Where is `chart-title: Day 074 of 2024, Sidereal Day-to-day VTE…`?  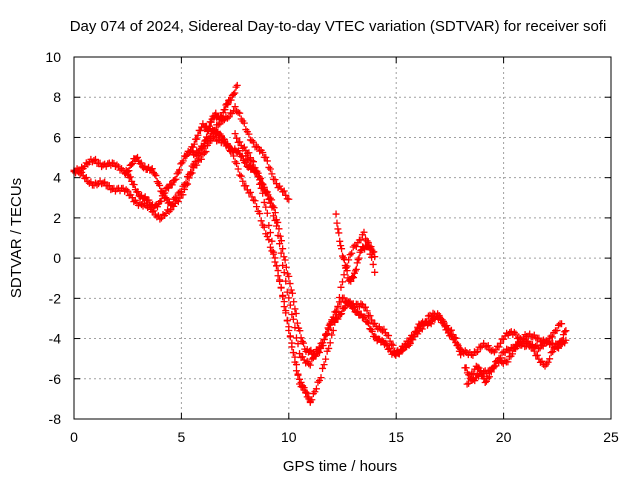
chart-title: Day 074 of 2024, Sidereal Day-to-day VTE… is located at coordinates (338, 26).